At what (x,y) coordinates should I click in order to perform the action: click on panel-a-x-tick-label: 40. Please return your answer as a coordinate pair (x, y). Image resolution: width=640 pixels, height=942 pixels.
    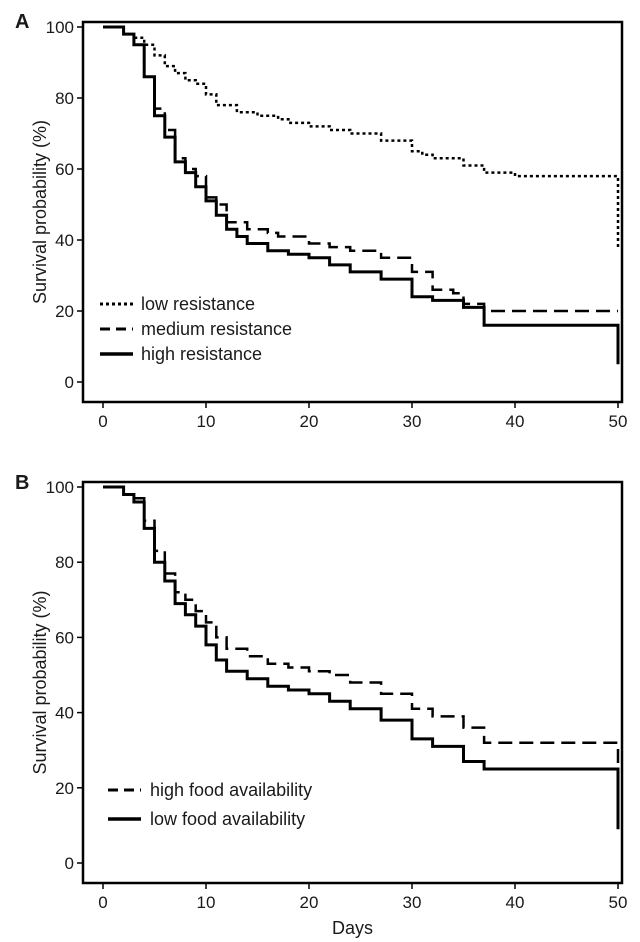
    Looking at the image, I should click on (515, 421).